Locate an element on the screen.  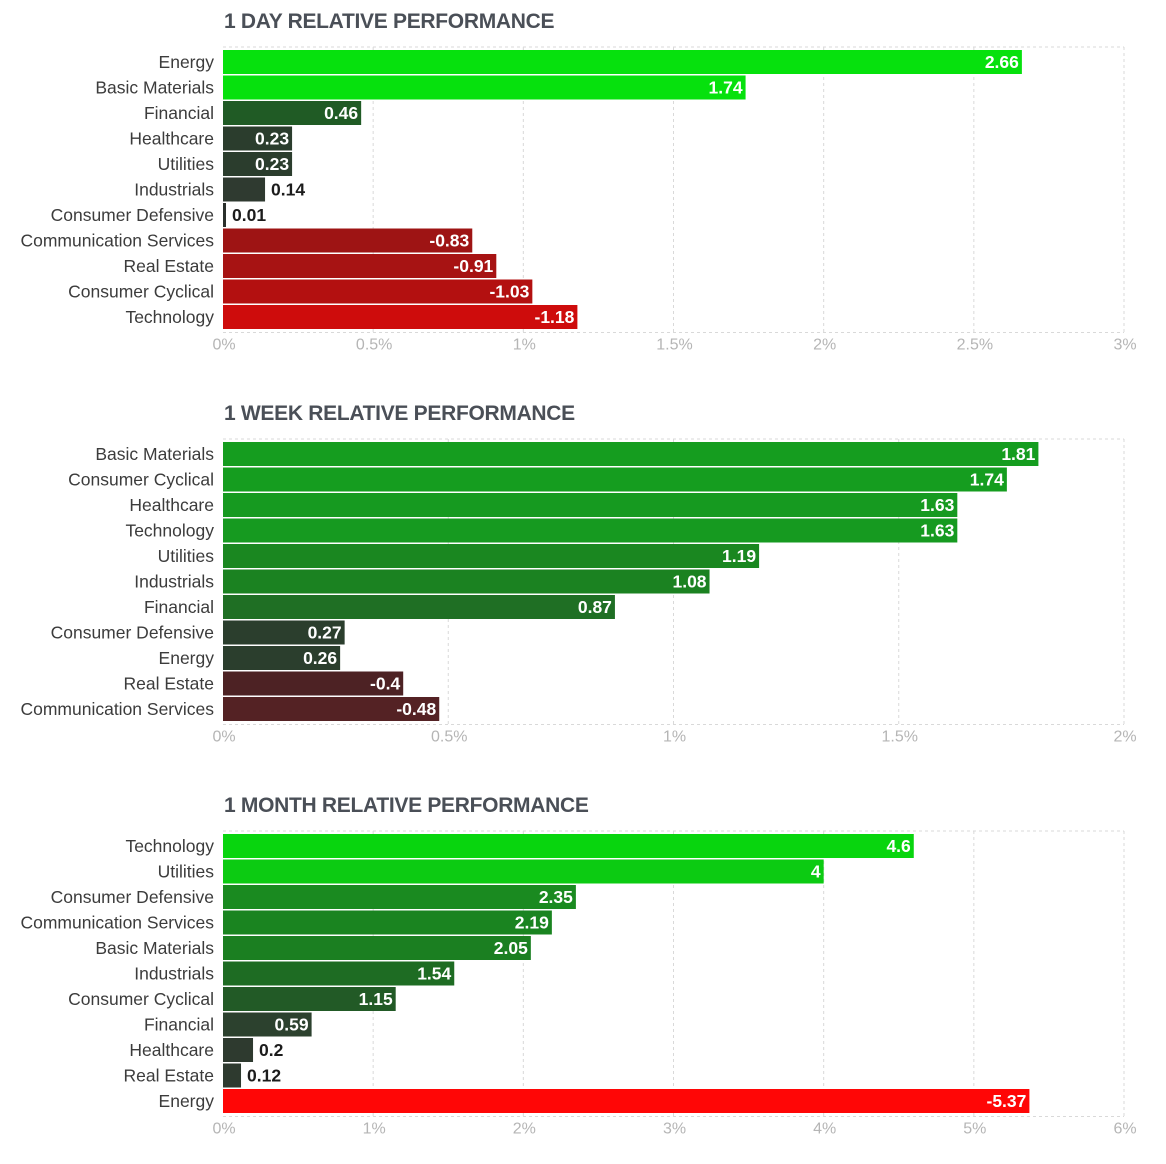
x-tick-label: 5% is located at coordinates (974, 1129).